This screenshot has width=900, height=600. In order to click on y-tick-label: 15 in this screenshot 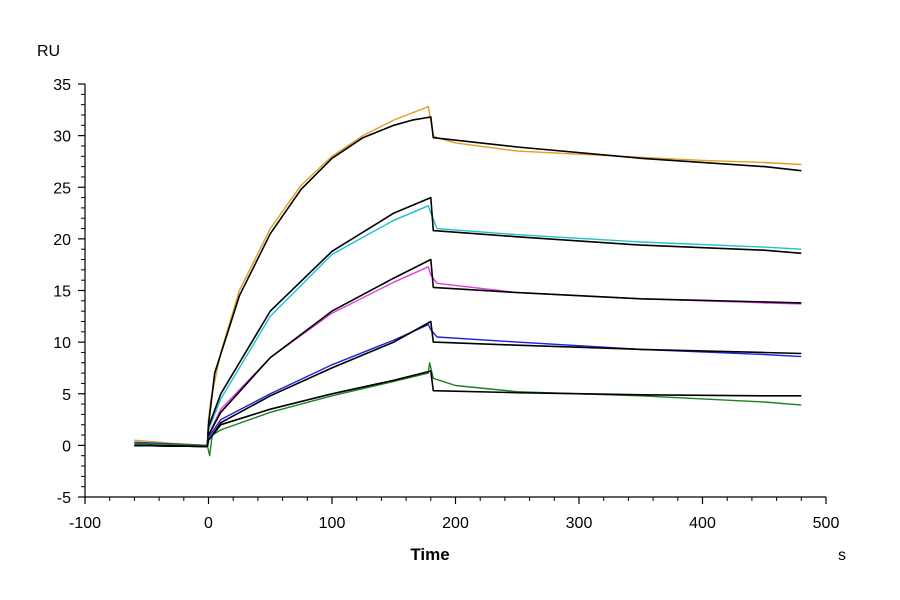, I will do `click(62, 292)`.